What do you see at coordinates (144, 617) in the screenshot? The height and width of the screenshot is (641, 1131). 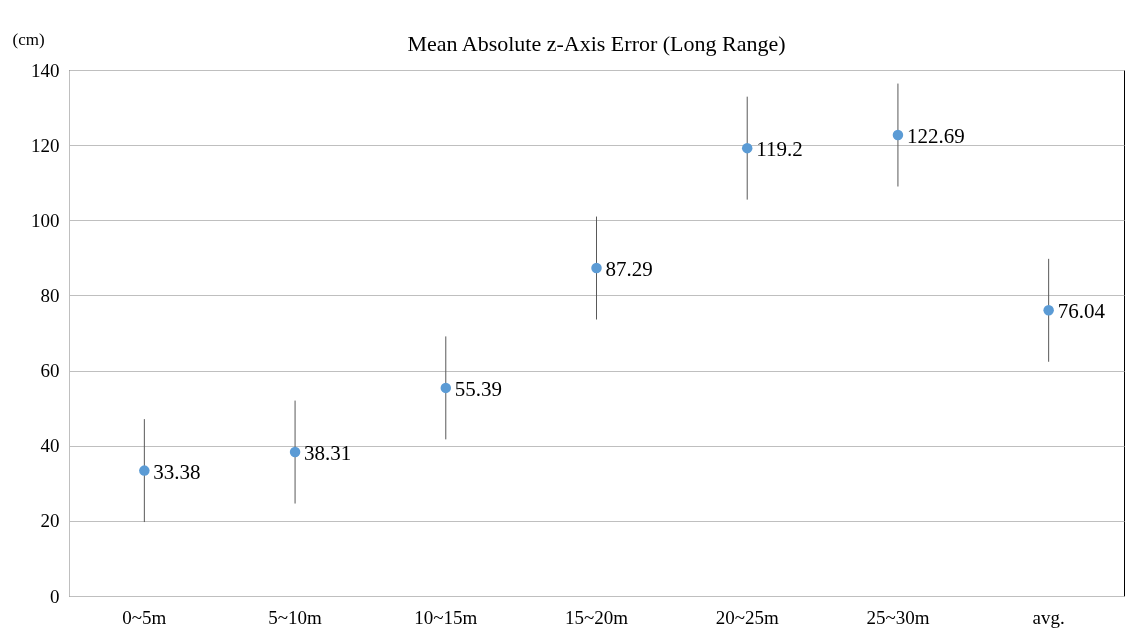 I see `x-tick-label: 0~5m` at bounding box center [144, 617].